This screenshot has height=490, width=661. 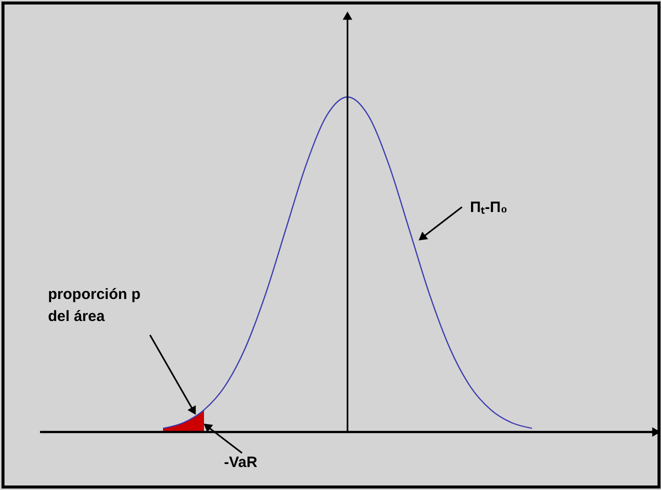 I want to click on annotation: proporción p del área, so click(x=94, y=305).